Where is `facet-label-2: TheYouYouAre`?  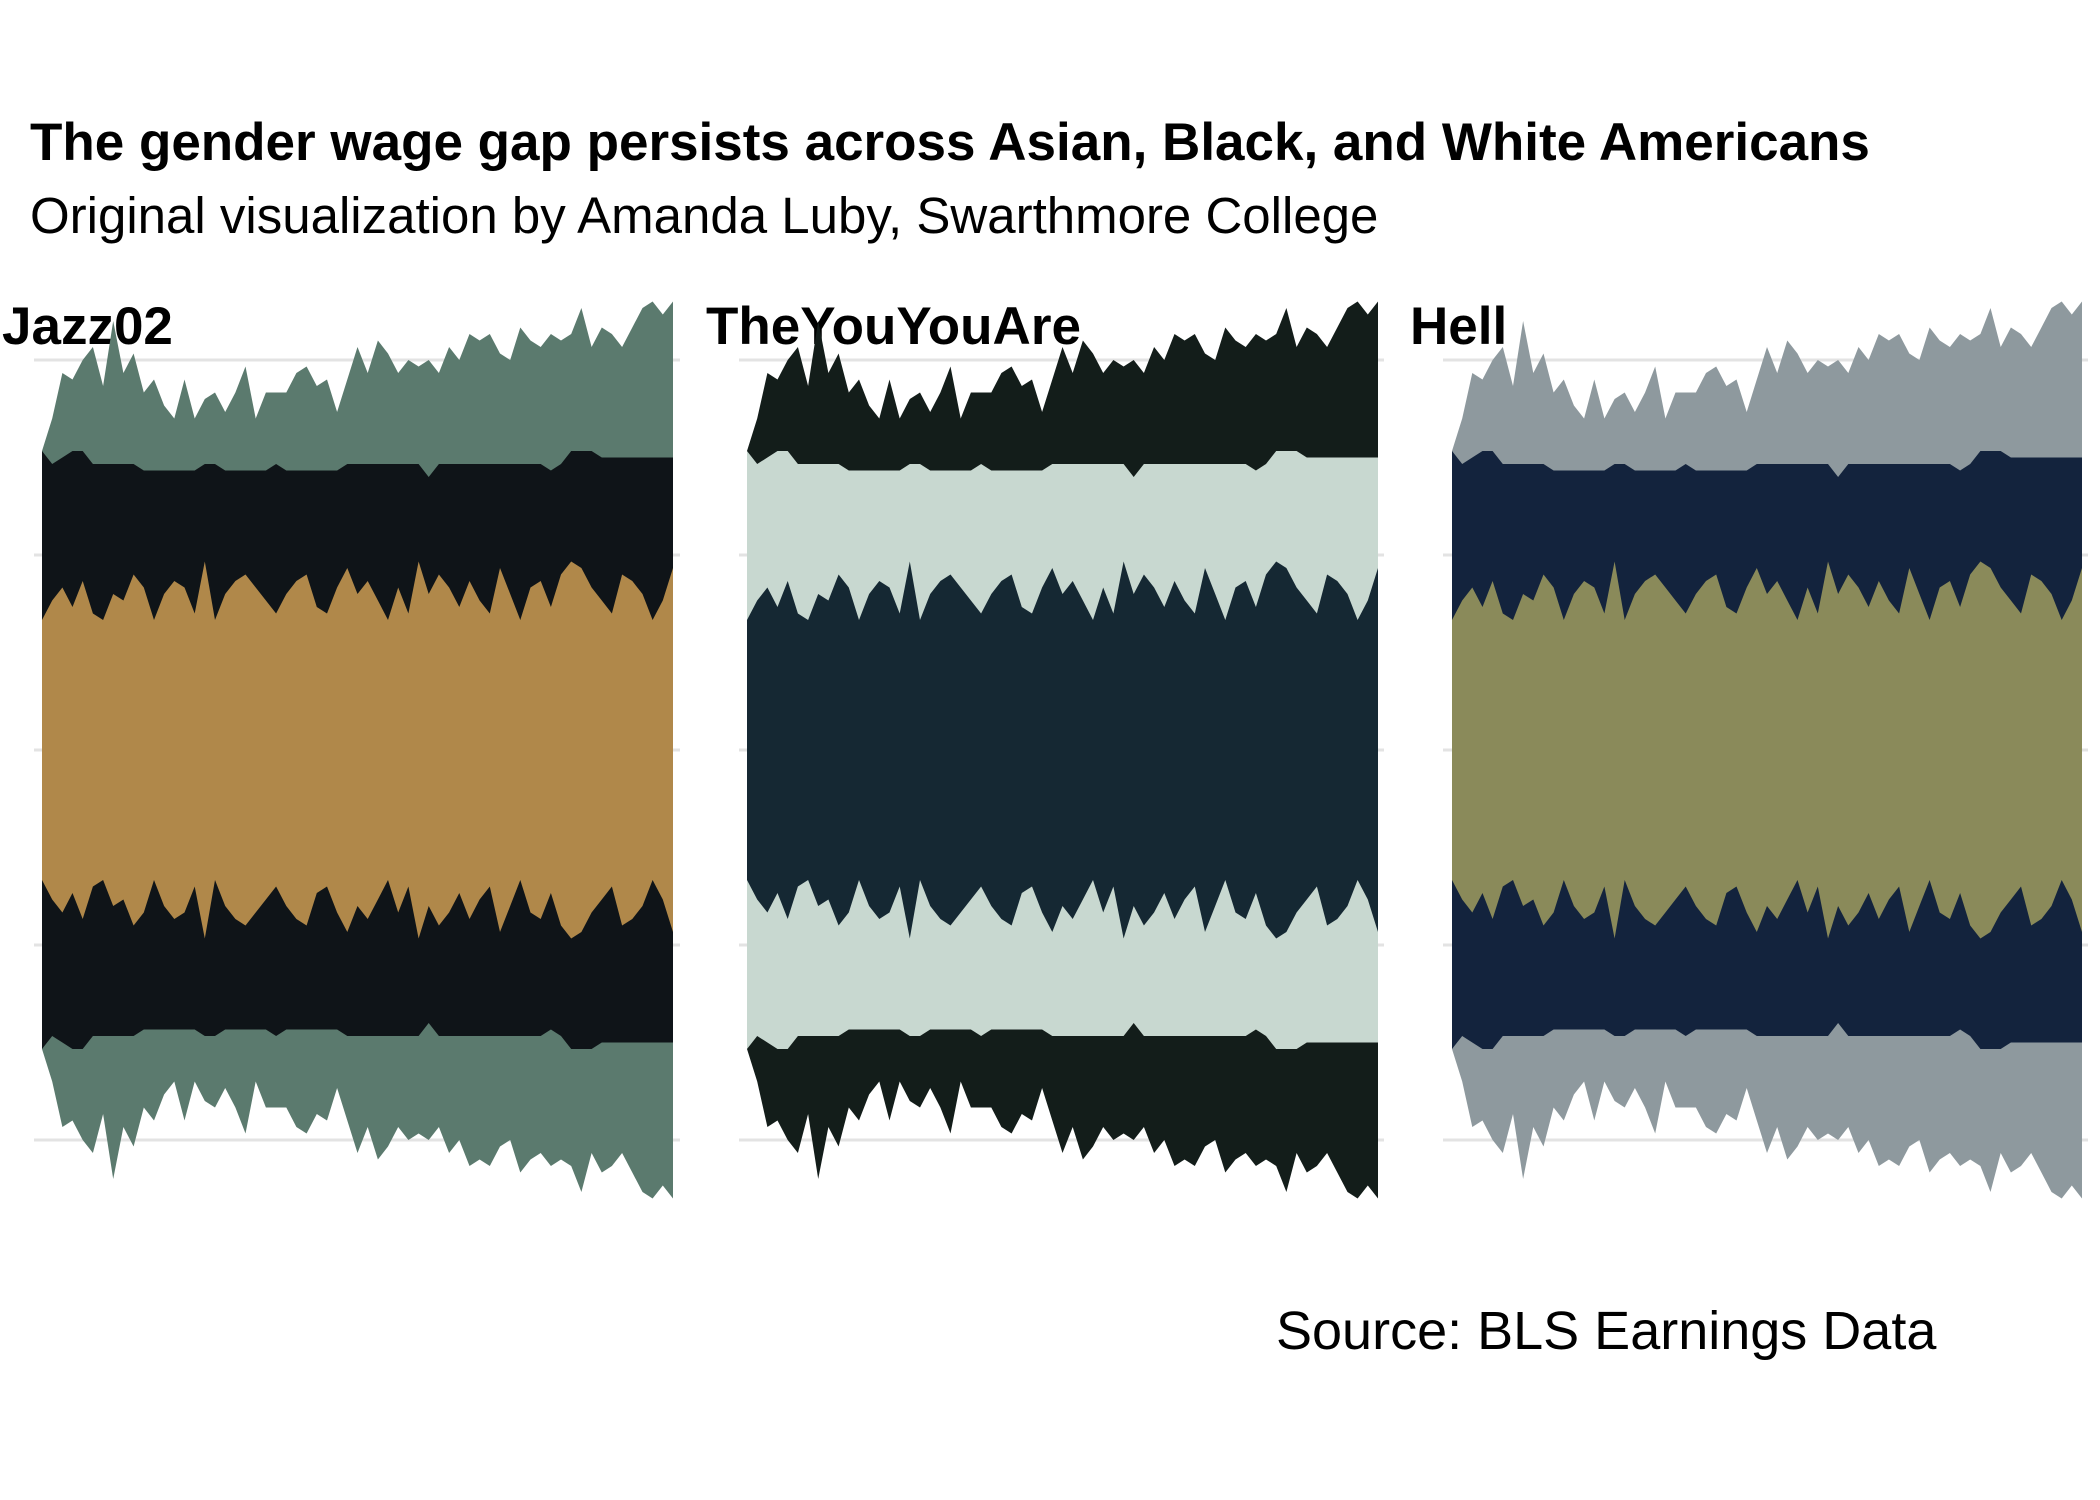 facet-label-2: TheYouYouAre is located at coordinates (893, 326).